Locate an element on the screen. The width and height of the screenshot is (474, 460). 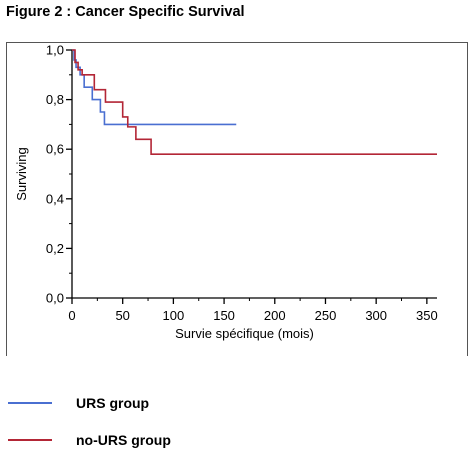
legend-label-urs: URS group is located at coordinates (113, 403).